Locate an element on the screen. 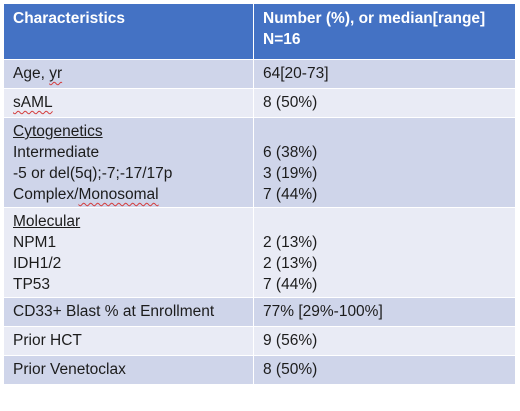 The image size is (520, 411). row-saml-label: sAML is located at coordinates (128, 103).